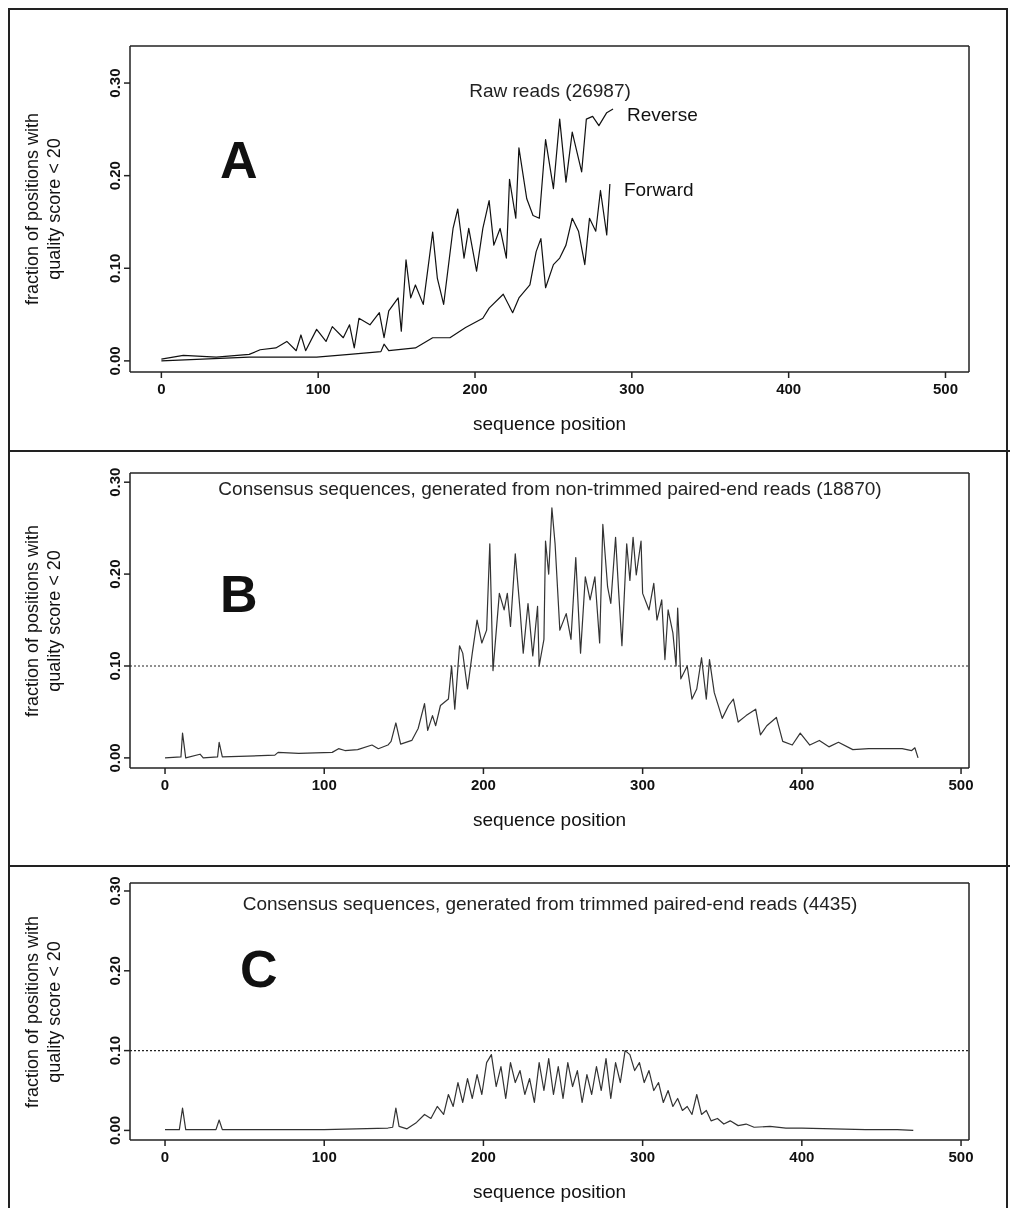 This screenshot has width=1011, height=1208. I want to click on chart-title: Consensus sequences, generated from non-trimmed paired-end reads (18870), so click(550, 489).